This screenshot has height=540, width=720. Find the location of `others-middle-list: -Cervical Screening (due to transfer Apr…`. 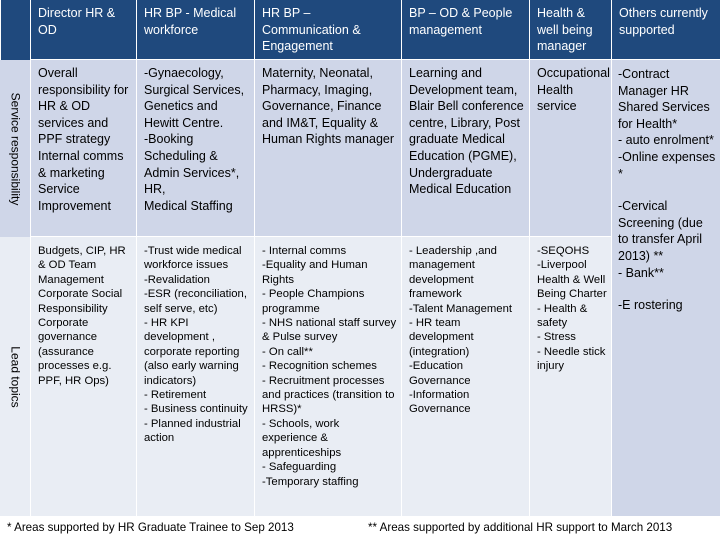

others-middle-list: -Cervical Screening (due to transfer Apr… is located at coordinates (660, 239).